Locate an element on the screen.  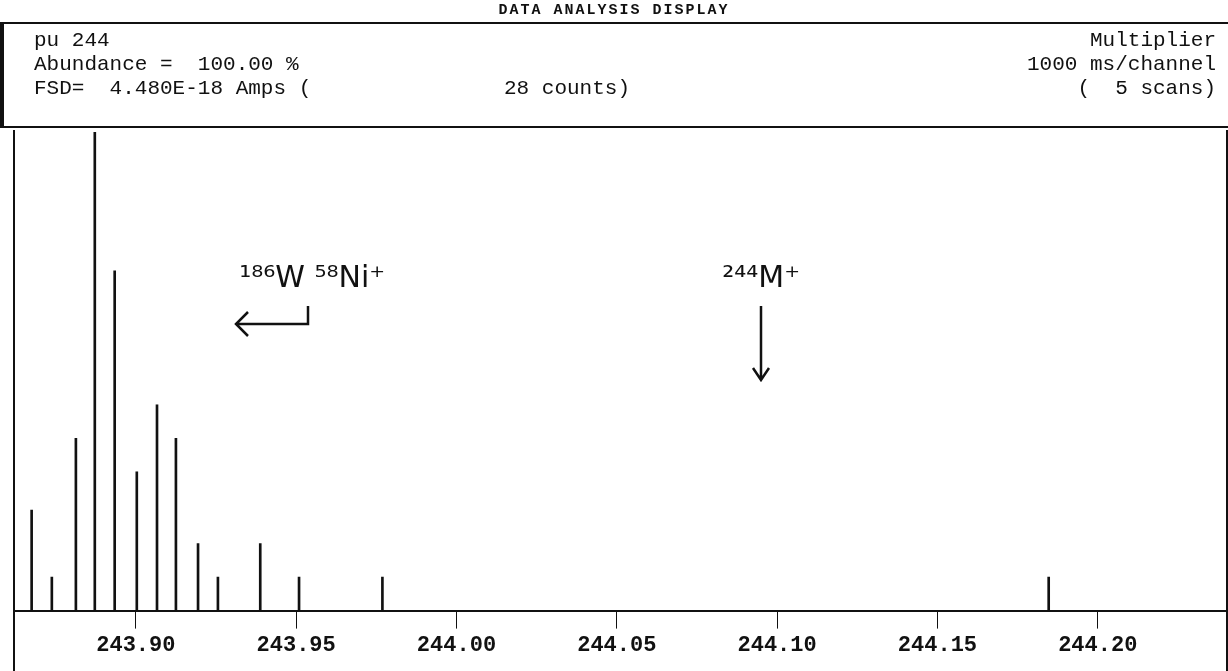
x-tick-label: 244.05 is located at coordinates (617, 646).